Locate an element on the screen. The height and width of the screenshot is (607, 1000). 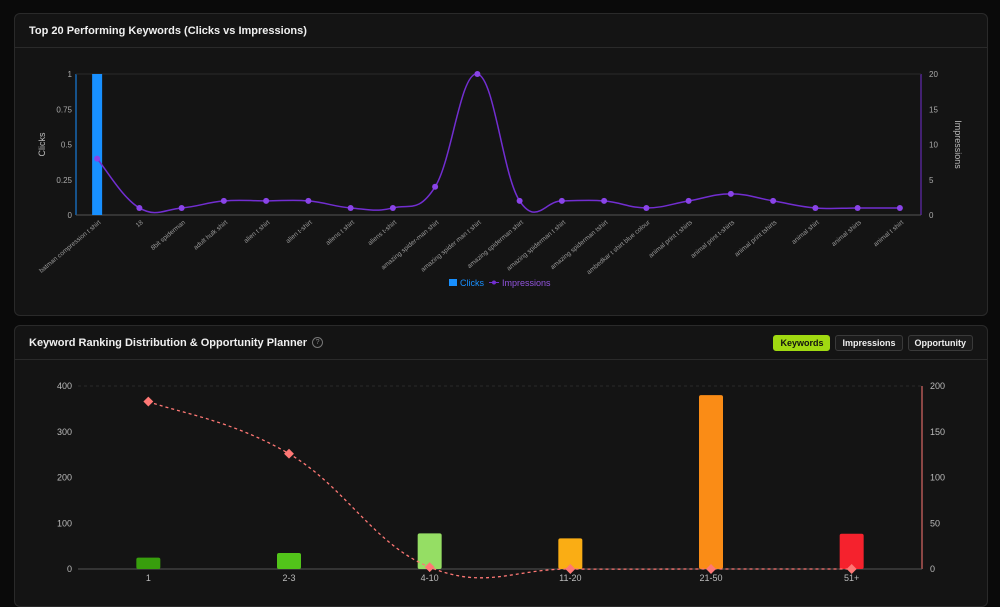
opportunity-button: Opportunity is located at coordinates (940, 342).